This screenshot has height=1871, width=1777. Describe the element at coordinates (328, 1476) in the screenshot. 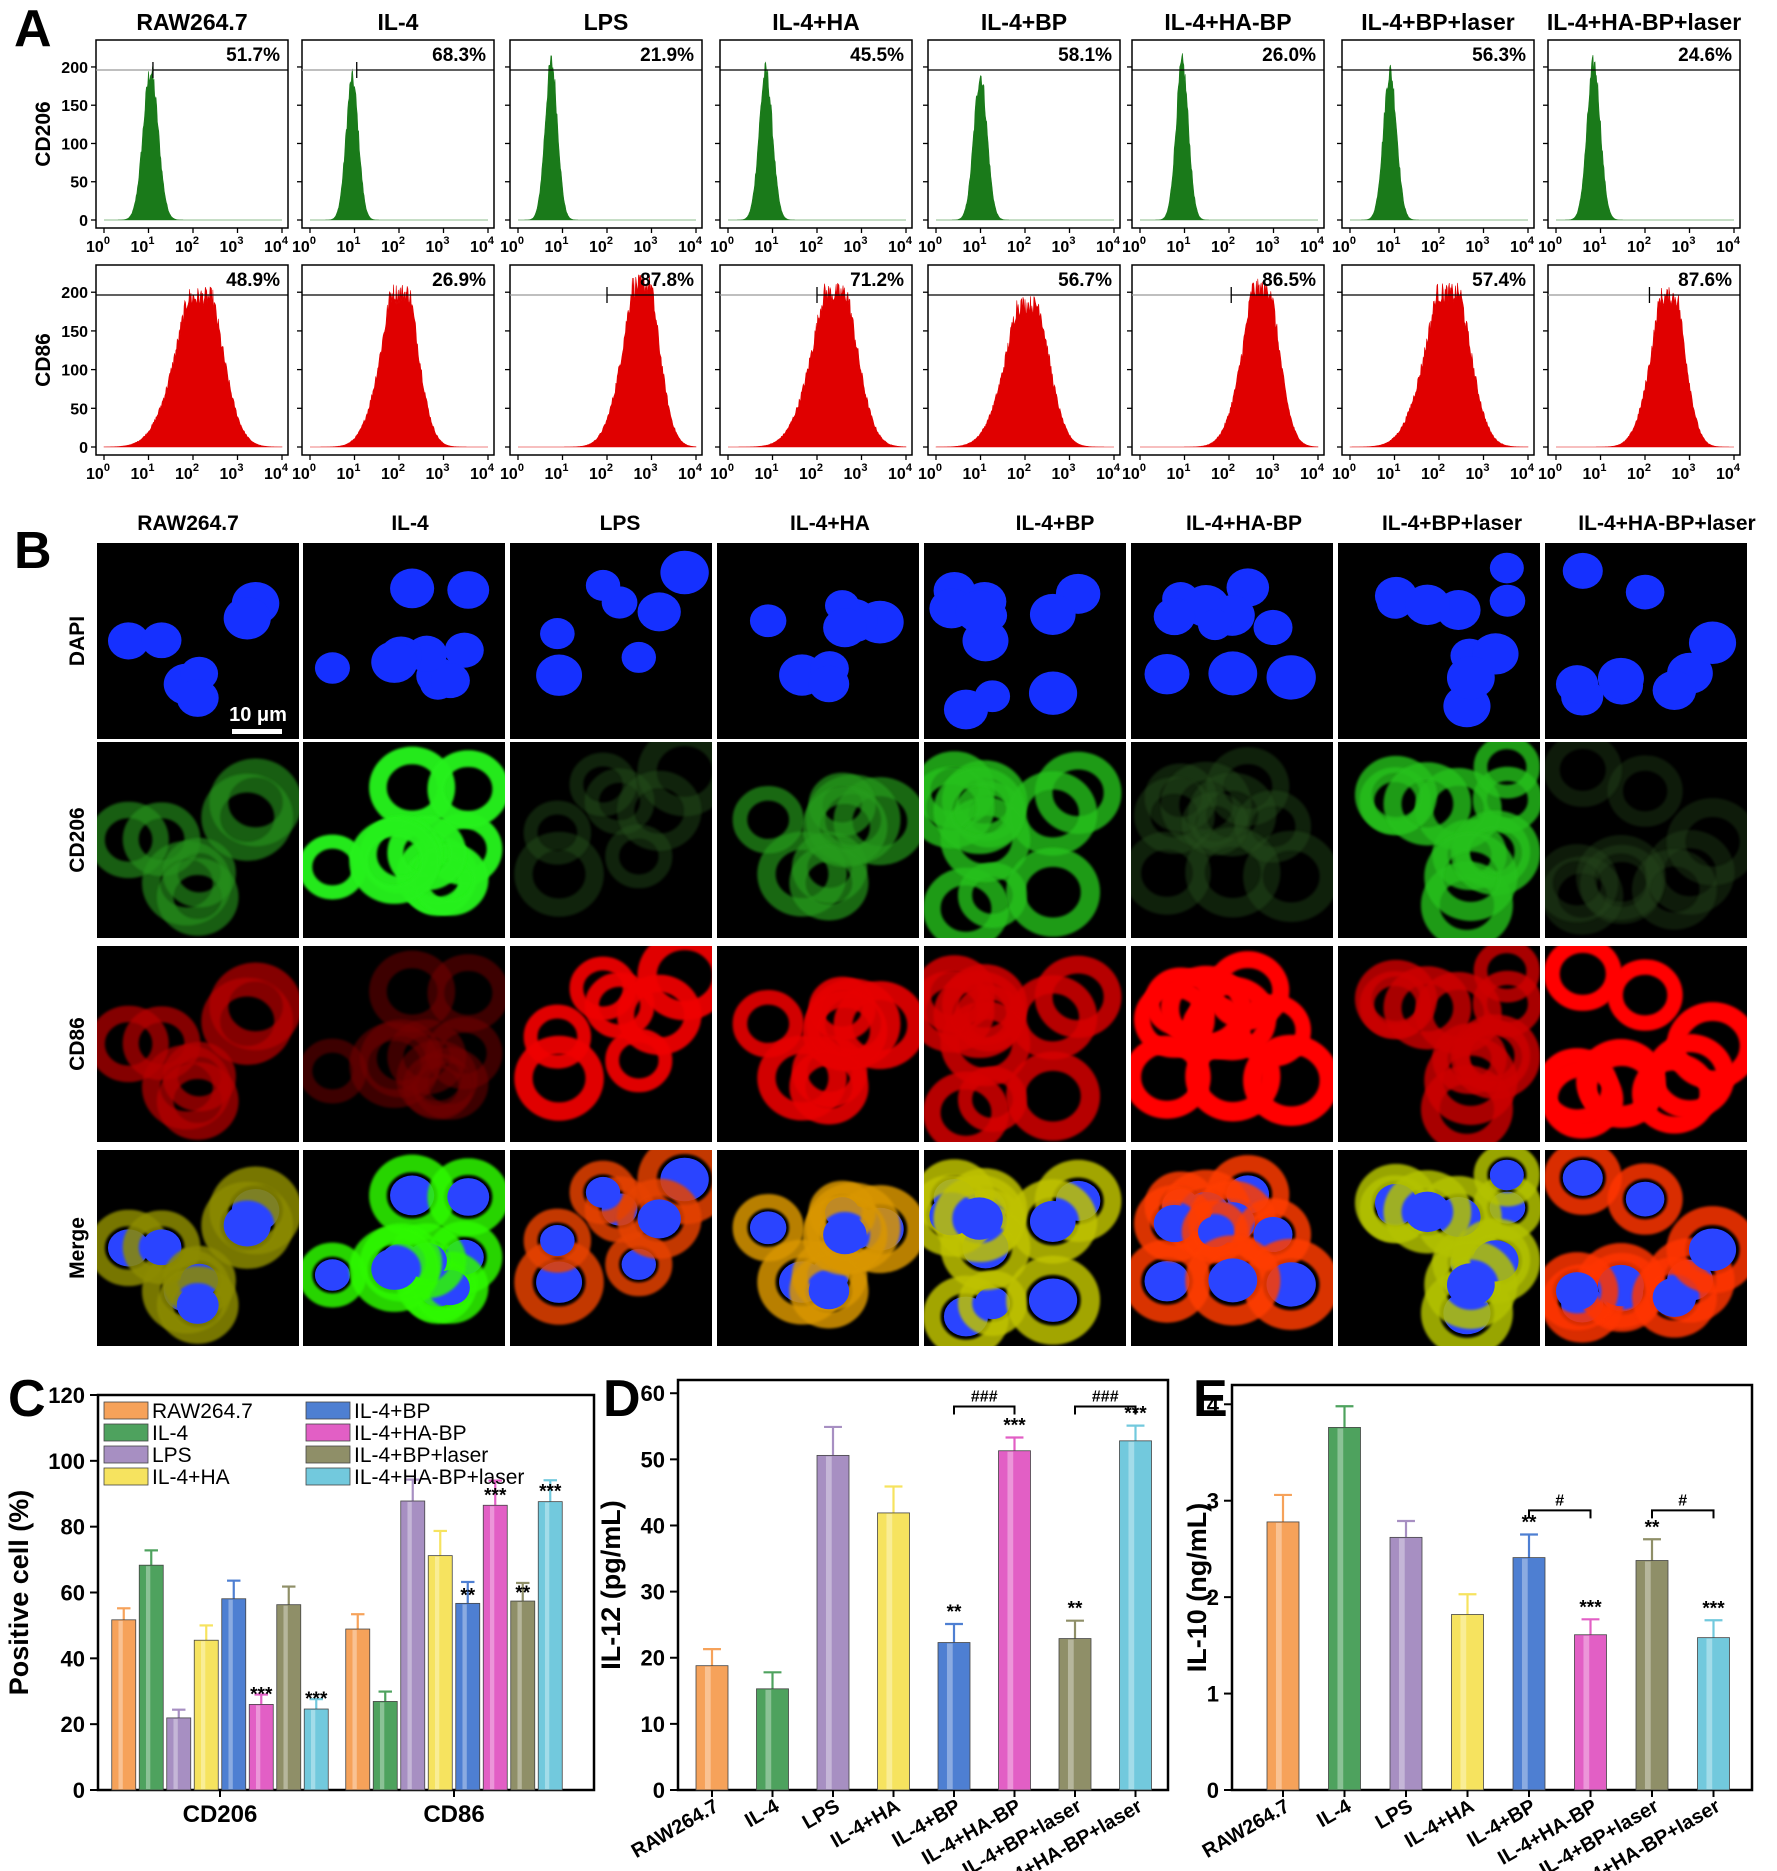

I see `legend-swatch` at that location.